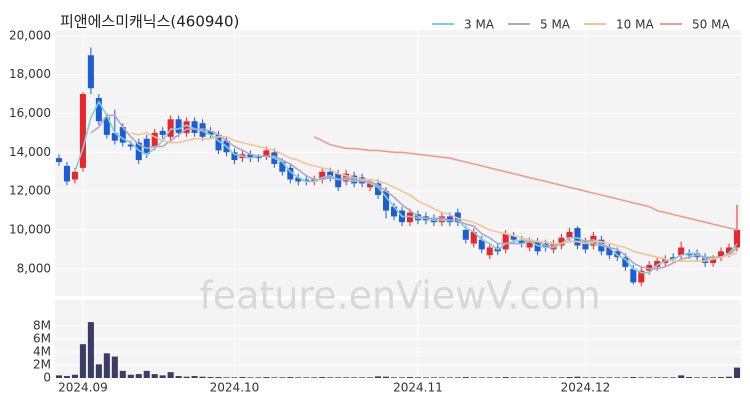  What do you see at coordinates (586, 388) in the screenshot?
I see `x-tick-label: 2024.12` at bounding box center [586, 388].